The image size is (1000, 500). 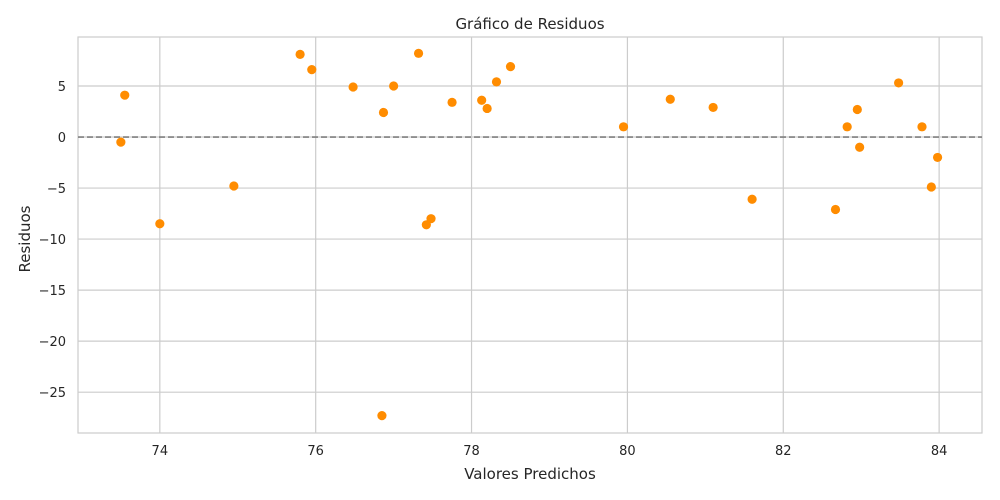 What do you see at coordinates (315, 451) in the screenshot?
I see `x-tick-label: 76` at bounding box center [315, 451].